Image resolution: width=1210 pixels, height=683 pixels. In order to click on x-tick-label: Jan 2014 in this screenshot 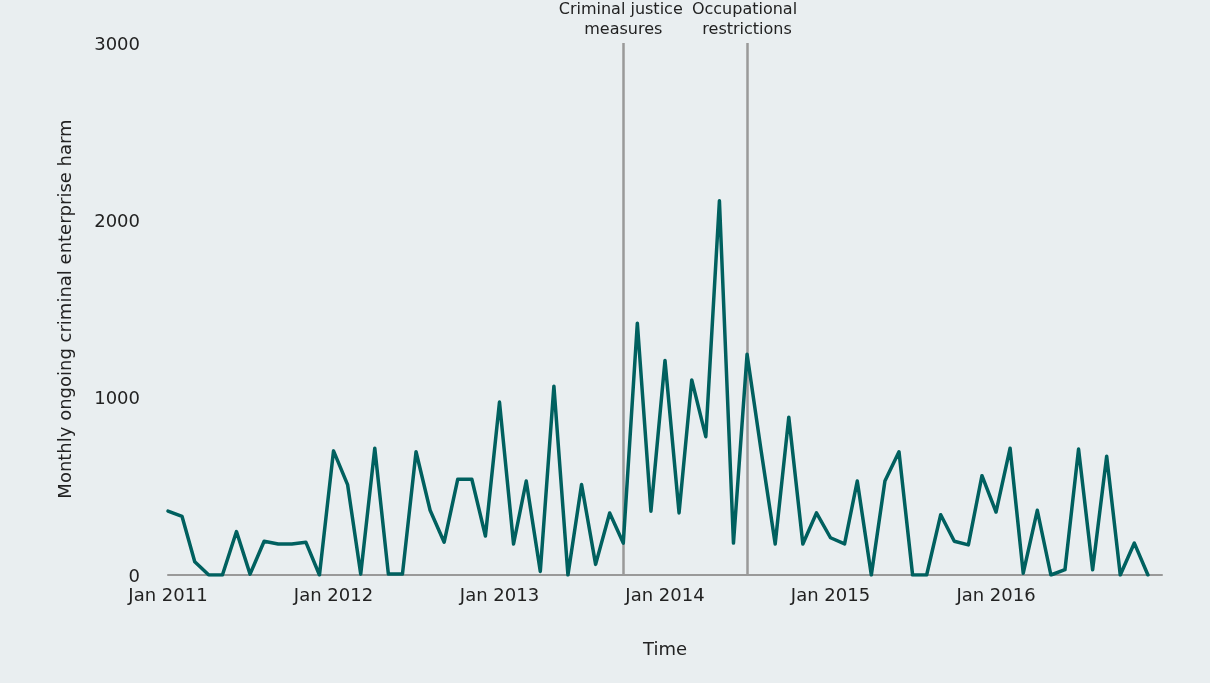, I will do `click(664, 594)`.